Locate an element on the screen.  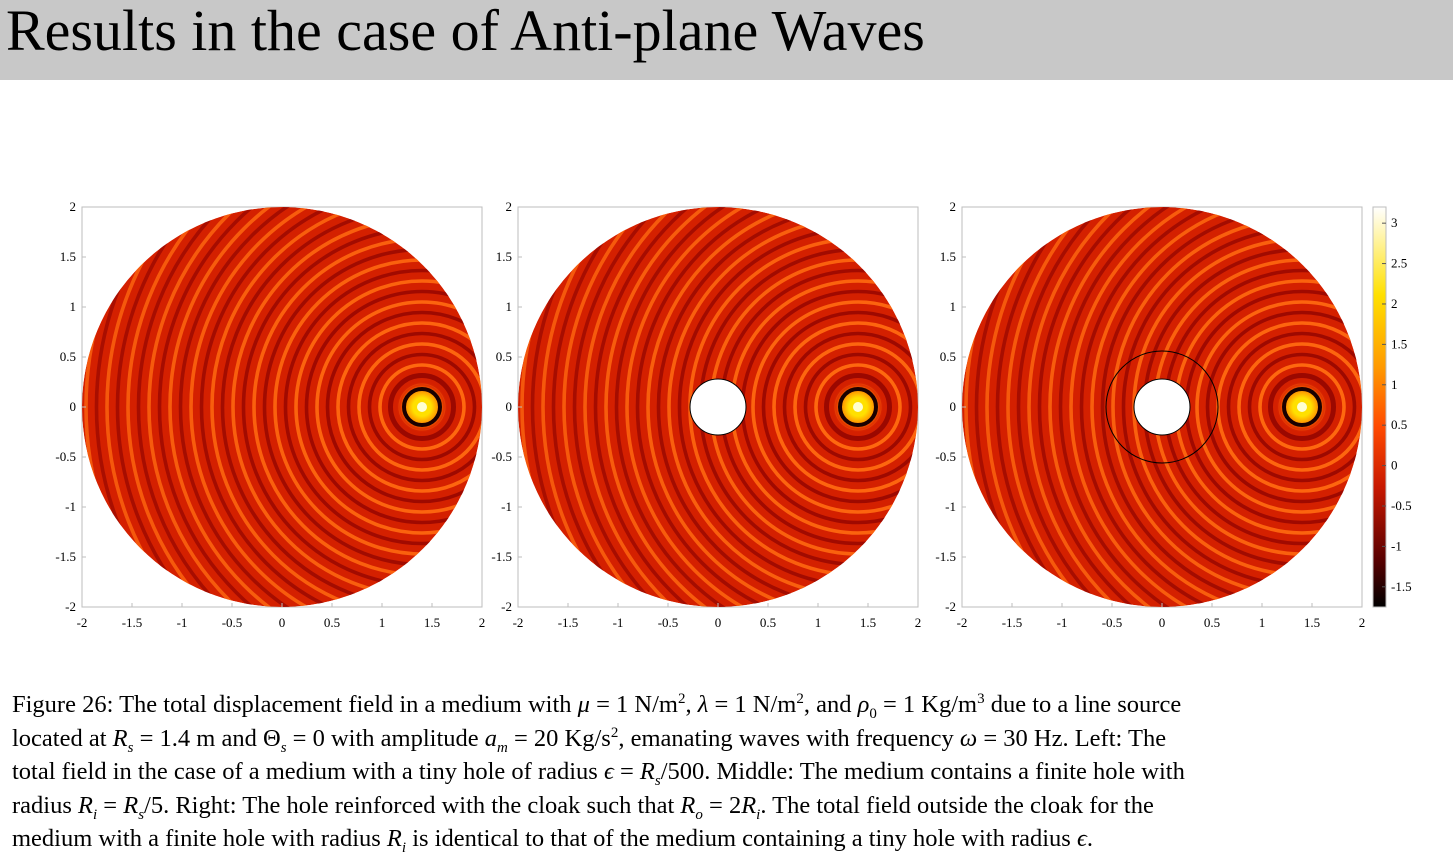
slide-title: Results in the case of Anti-plane Waves is located at coordinates (465, 31).